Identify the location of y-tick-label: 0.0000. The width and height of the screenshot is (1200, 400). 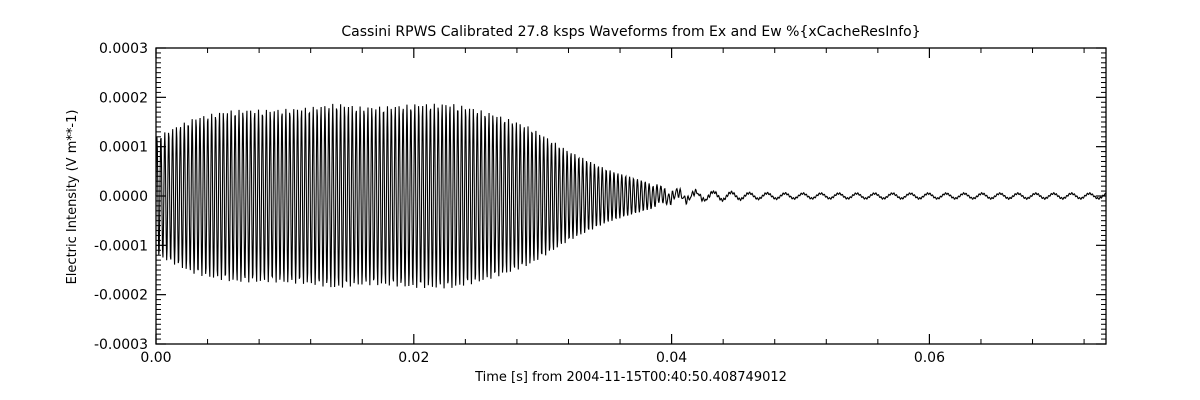
(123, 197).